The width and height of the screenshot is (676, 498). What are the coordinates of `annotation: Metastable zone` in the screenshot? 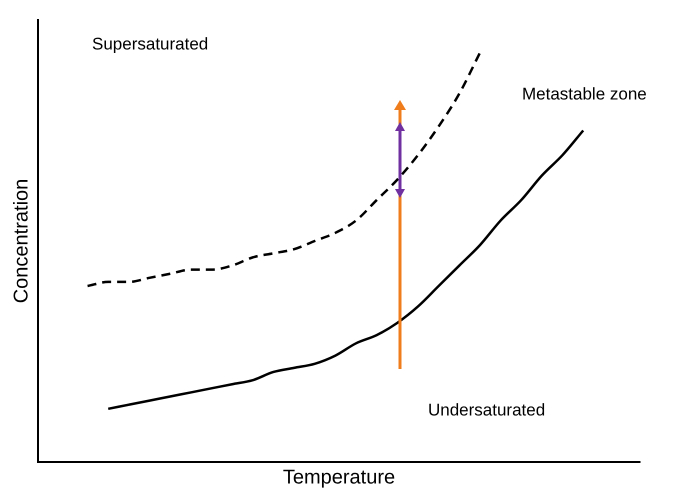 It's located at (584, 94).